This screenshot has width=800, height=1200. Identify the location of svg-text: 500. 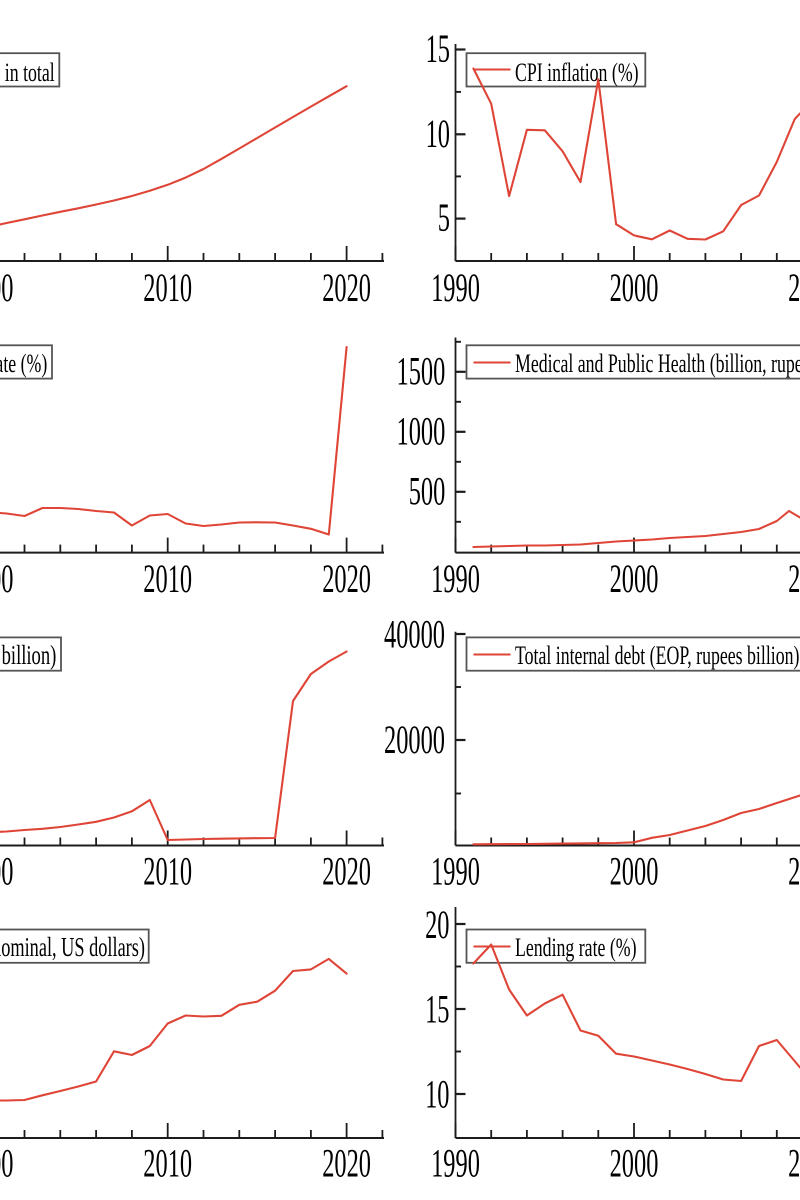
(427, 491).